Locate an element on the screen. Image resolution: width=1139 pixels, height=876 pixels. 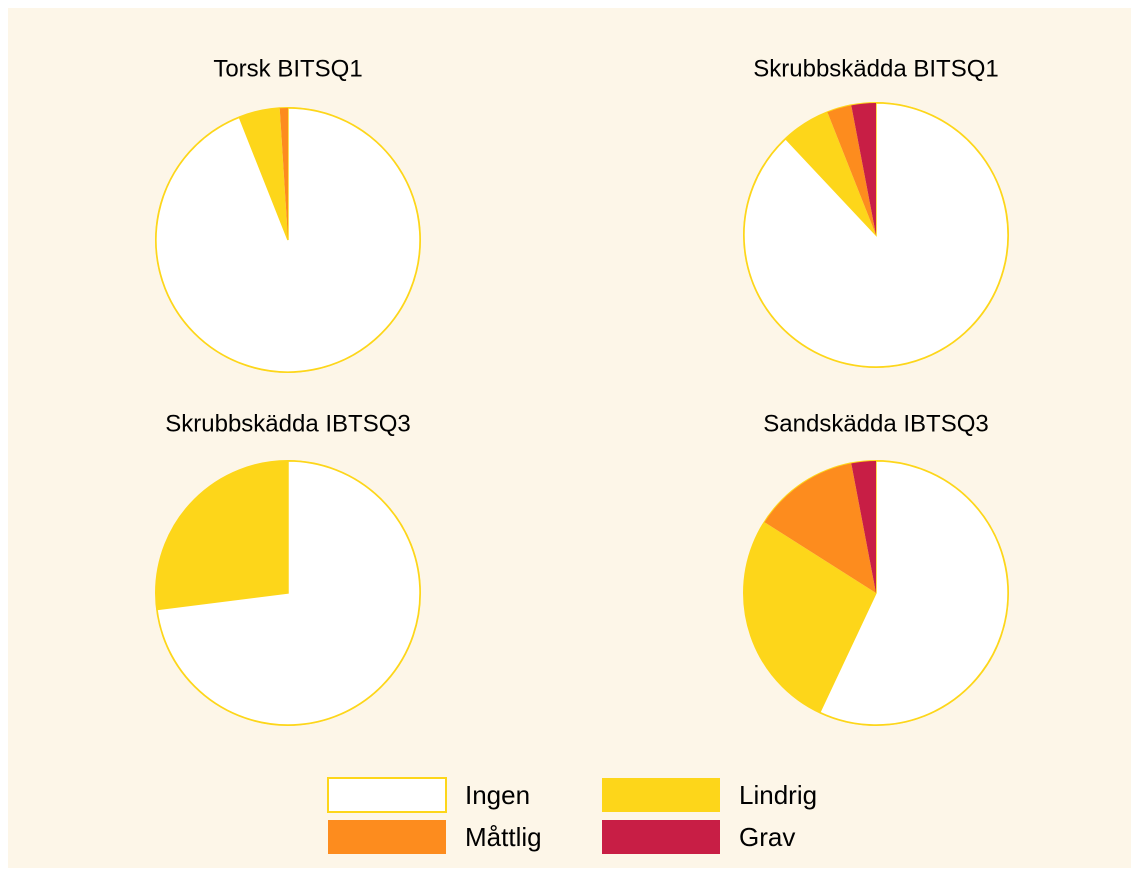
pie-title: Torsk BITSQ1 is located at coordinates (287, 68).